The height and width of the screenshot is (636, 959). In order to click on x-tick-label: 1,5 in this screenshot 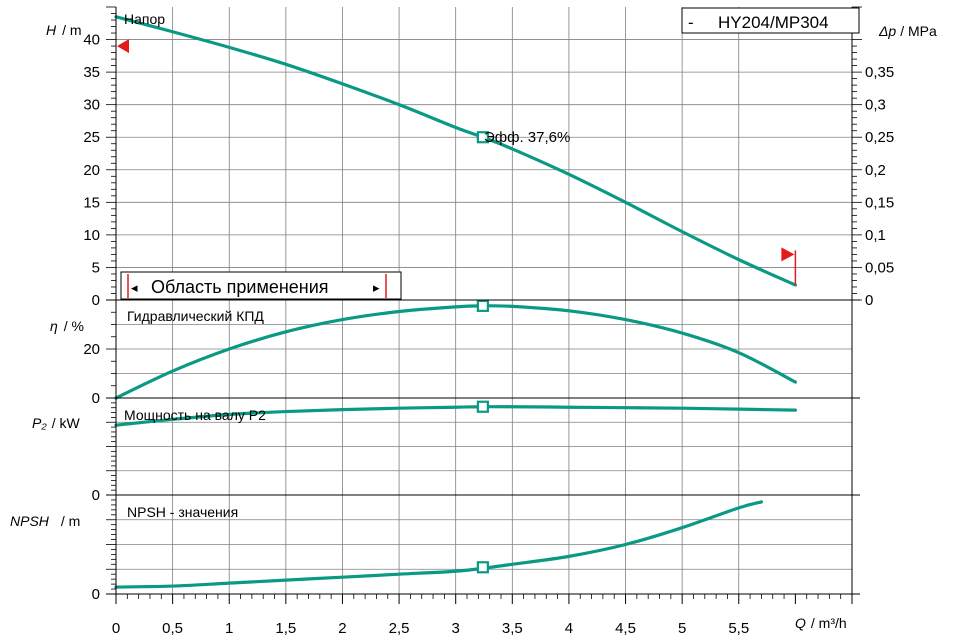, I will do `click(285, 628)`.